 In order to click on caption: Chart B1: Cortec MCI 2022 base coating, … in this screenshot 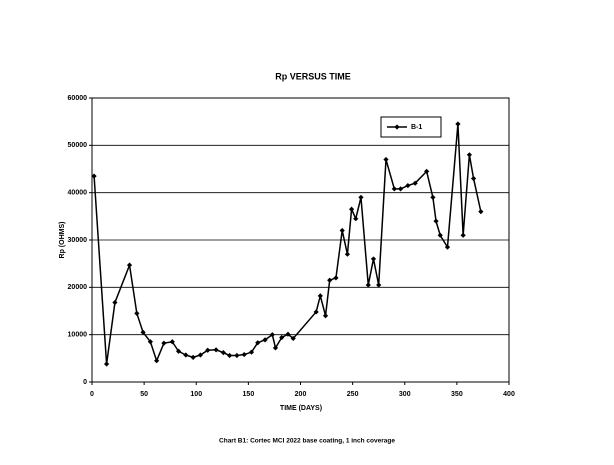, I will do `click(307, 441)`.